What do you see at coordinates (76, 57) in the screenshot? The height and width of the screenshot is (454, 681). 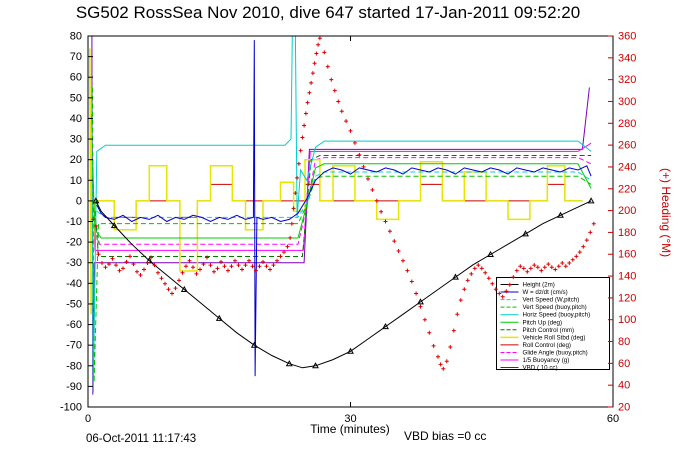 I see `y-left-tick-label: 70` at bounding box center [76, 57].